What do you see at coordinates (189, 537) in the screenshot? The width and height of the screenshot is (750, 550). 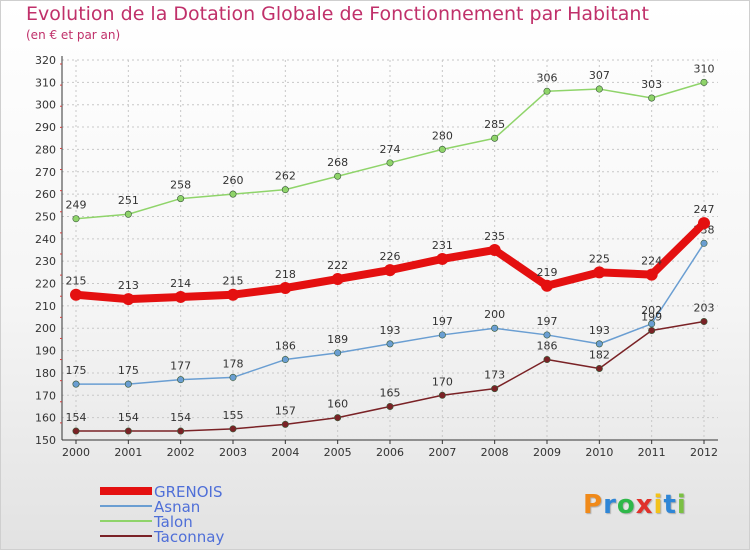 I see `legend-label: Taconnay` at bounding box center [189, 537].